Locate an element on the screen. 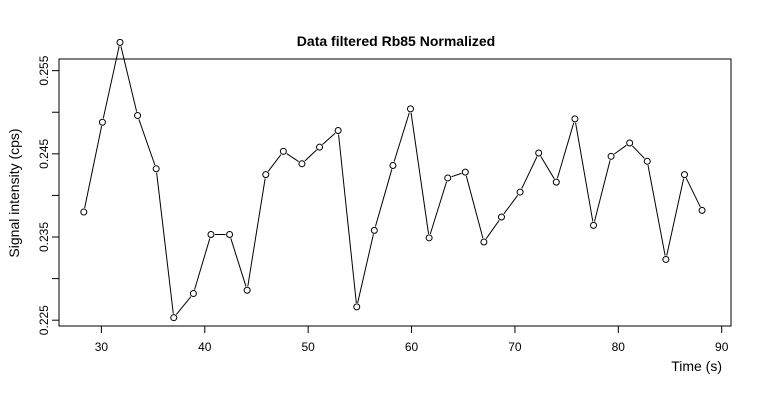 The height and width of the screenshot is (405, 760). y-tick-label: 0.235 is located at coordinates (44, 237).